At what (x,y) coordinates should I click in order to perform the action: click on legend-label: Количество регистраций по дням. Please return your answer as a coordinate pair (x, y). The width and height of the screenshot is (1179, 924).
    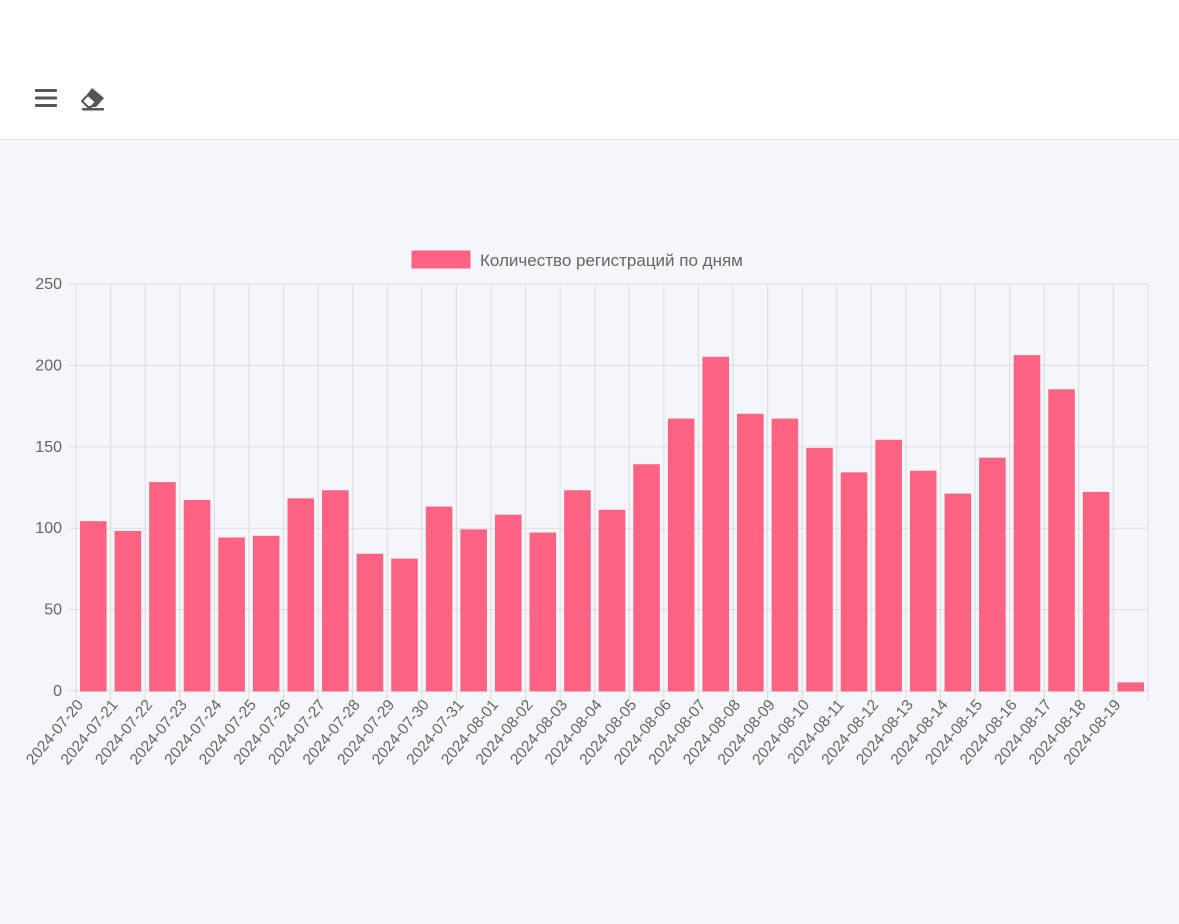
    Looking at the image, I should click on (611, 260).